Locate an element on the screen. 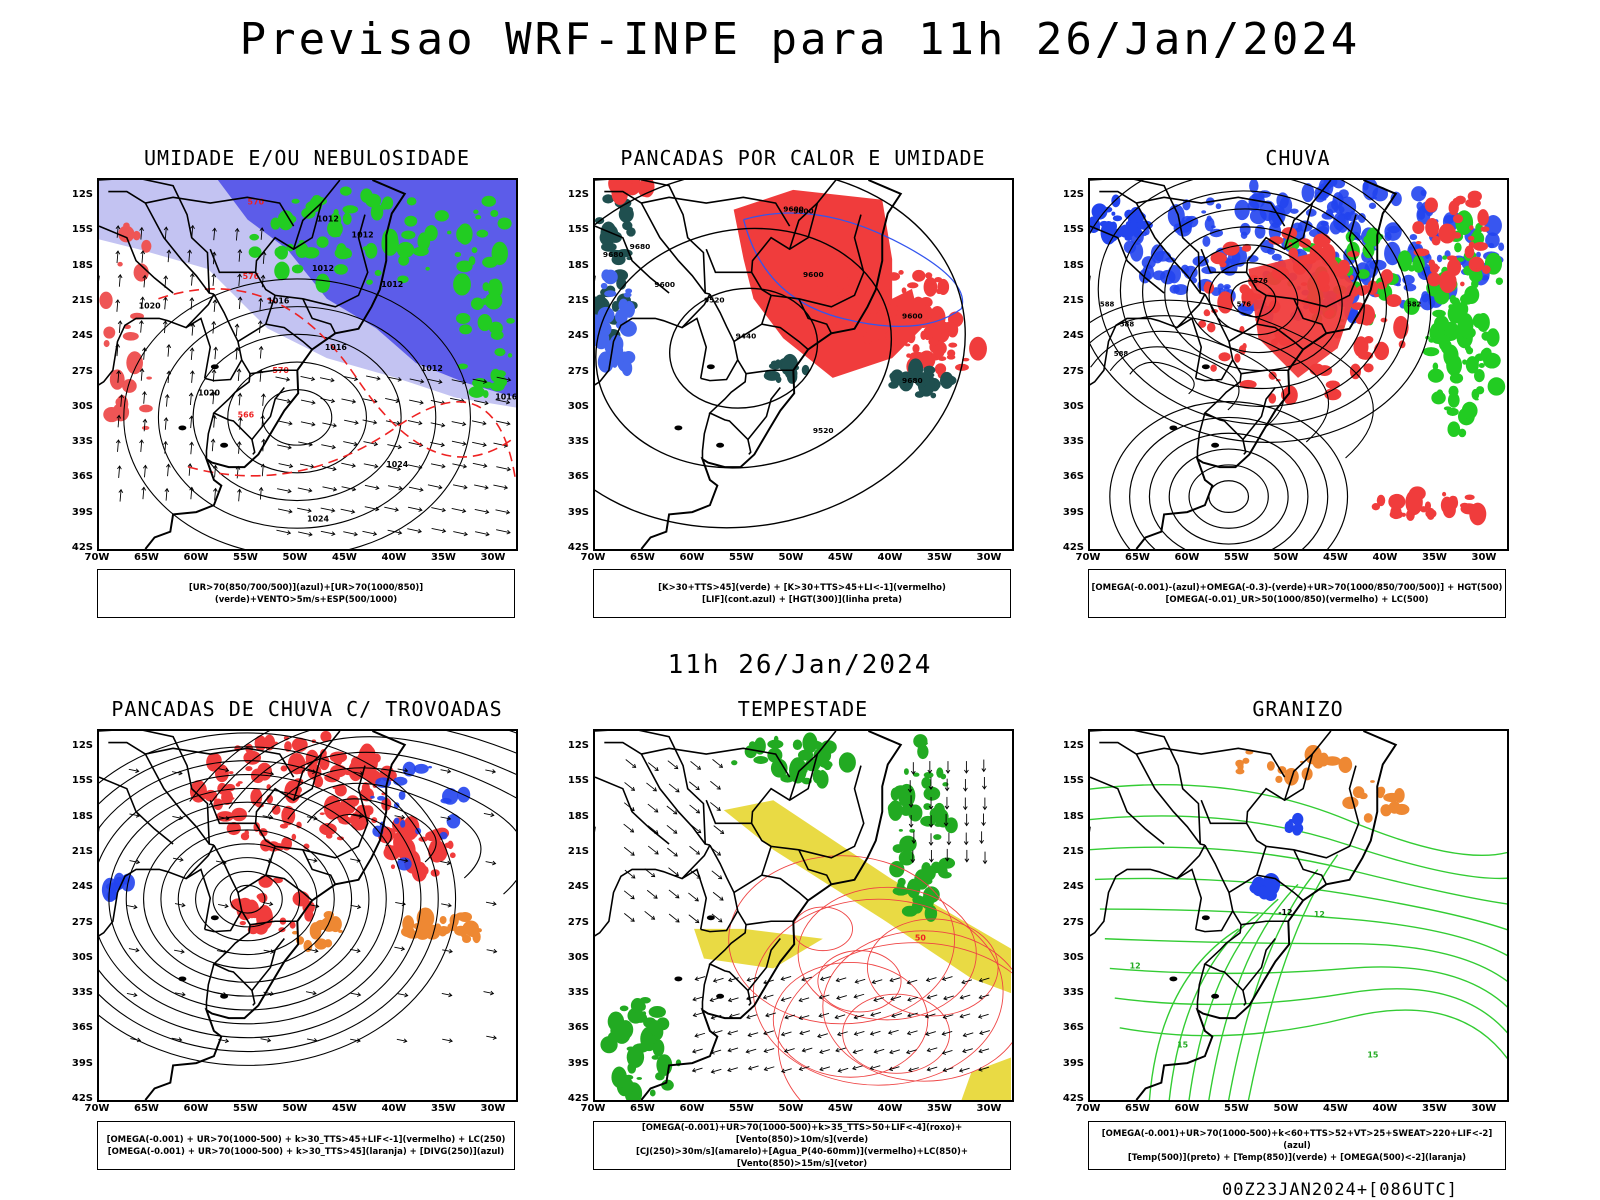 The image size is (1600, 1200). temp850-contour is located at coordinates (1253, 991).